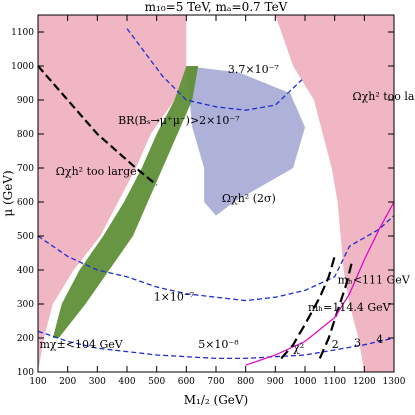  Describe the element at coordinates (126, 382) in the screenshot. I see `x-tick-label: 400` at that location.